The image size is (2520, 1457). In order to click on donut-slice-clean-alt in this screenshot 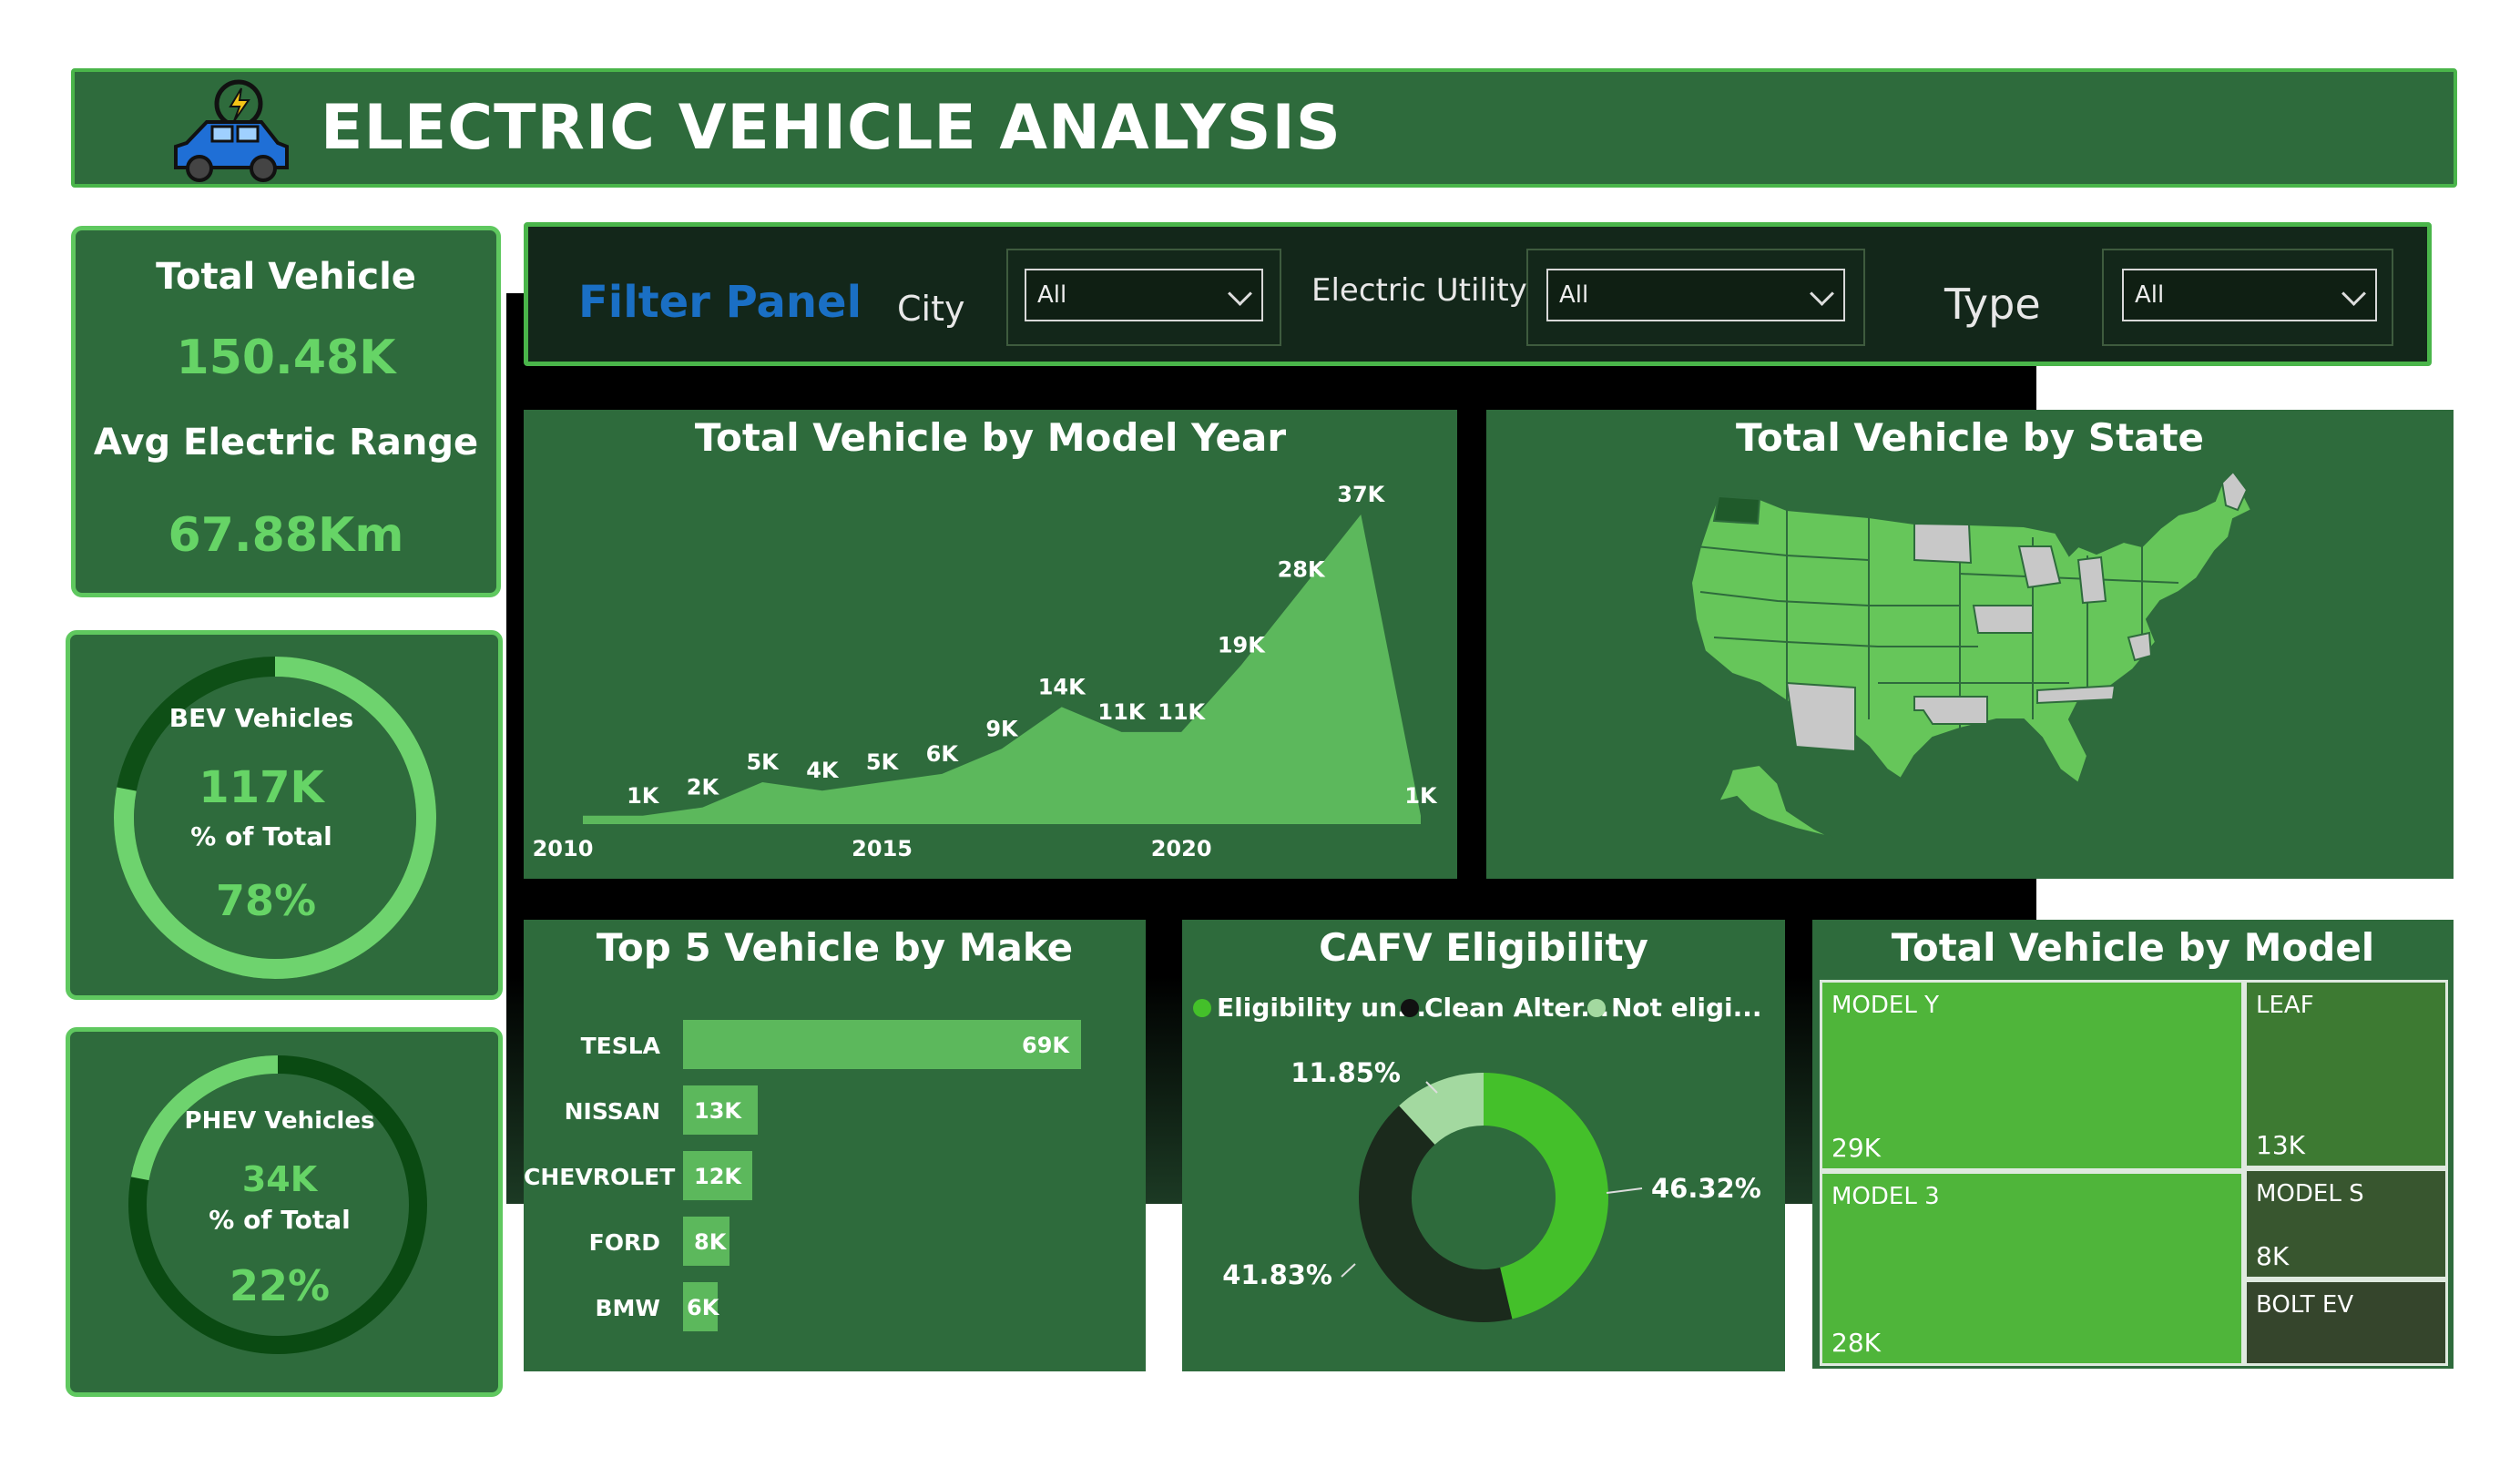, I will do `click(1436, 1214)`.